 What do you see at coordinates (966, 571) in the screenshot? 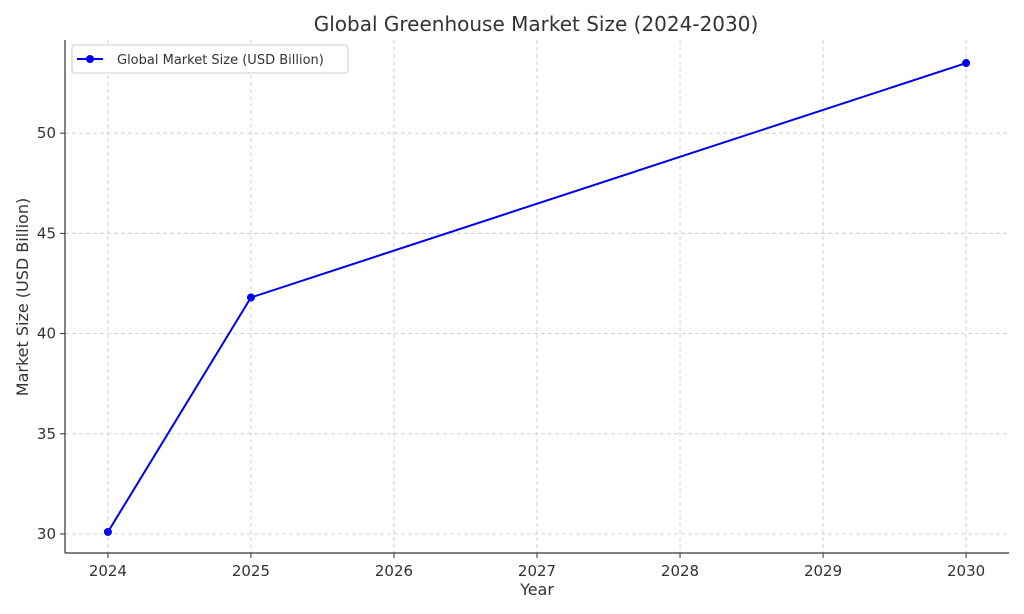
I see `x-tick-label: 2030` at bounding box center [966, 571].